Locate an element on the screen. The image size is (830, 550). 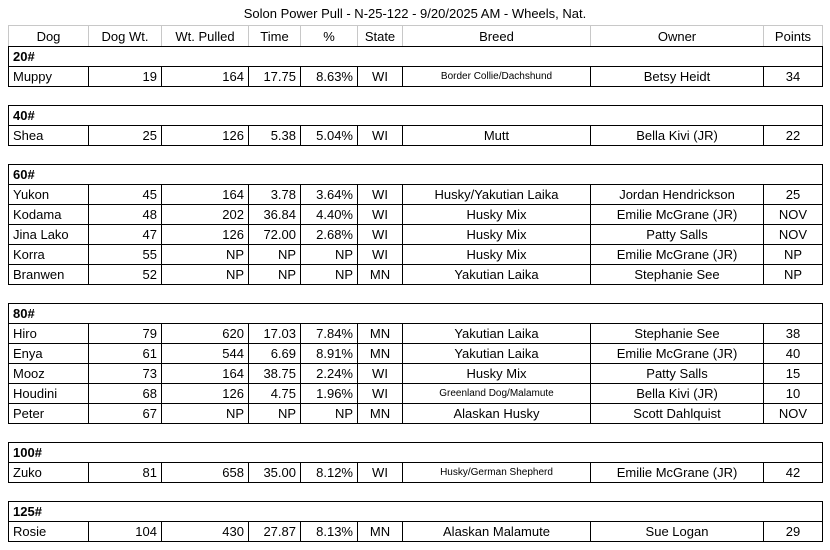
column-header: Points is located at coordinates (793, 36).